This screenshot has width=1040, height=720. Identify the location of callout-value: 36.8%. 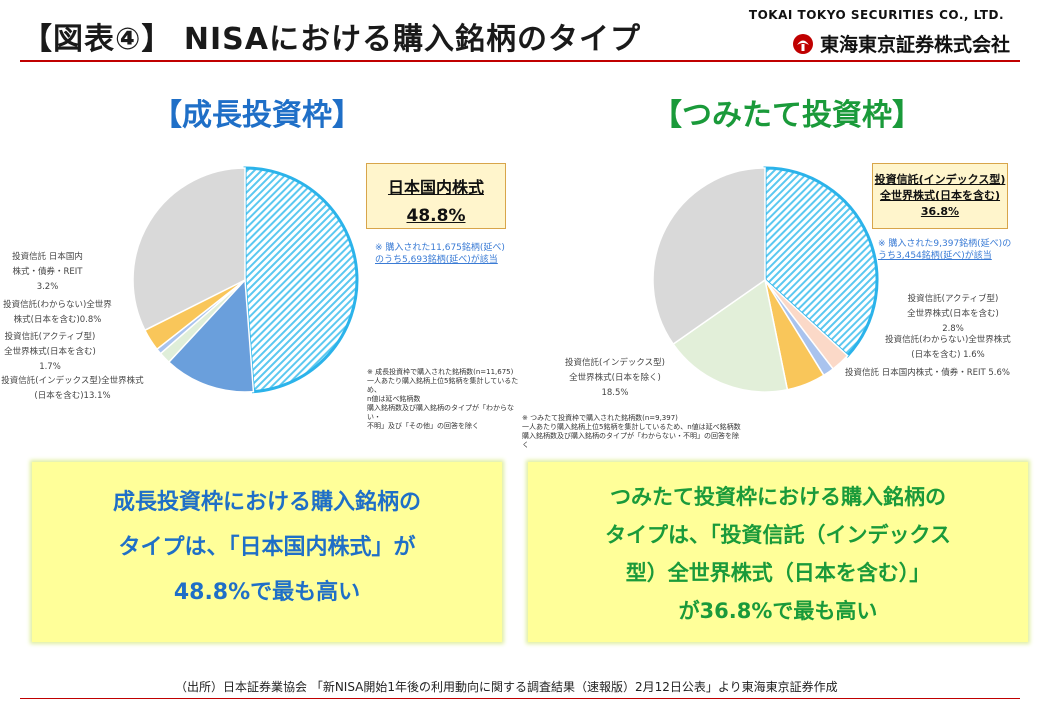
(940, 211).